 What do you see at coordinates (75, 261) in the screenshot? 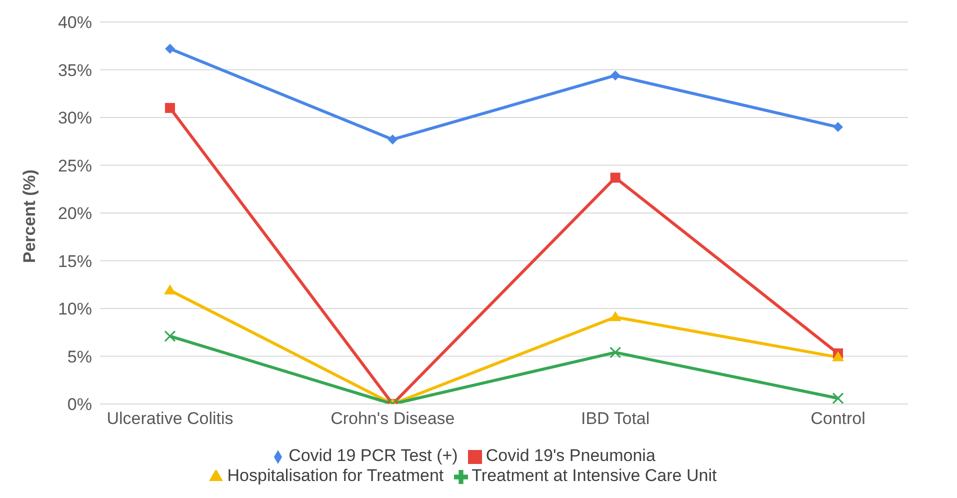
I see `y-tick-label: 15%` at bounding box center [75, 261].